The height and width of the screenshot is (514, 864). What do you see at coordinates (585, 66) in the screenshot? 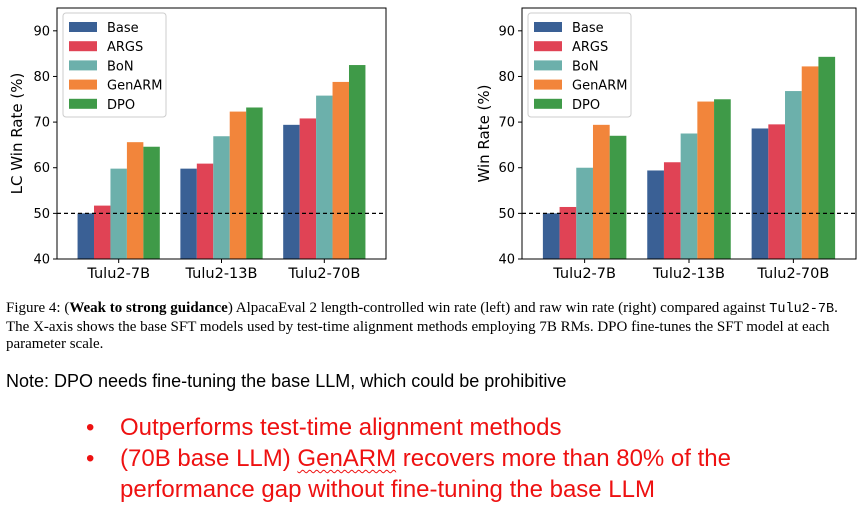
I see `chart2-legend-label-bon: BoN` at bounding box center [585, 66].